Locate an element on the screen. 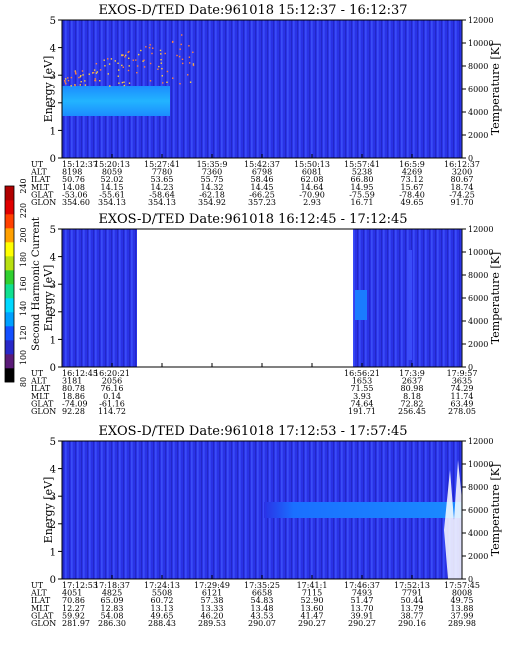 This screenshot has height=649, width=505. row-value: 49.75 is located at coordinates (462, 600).